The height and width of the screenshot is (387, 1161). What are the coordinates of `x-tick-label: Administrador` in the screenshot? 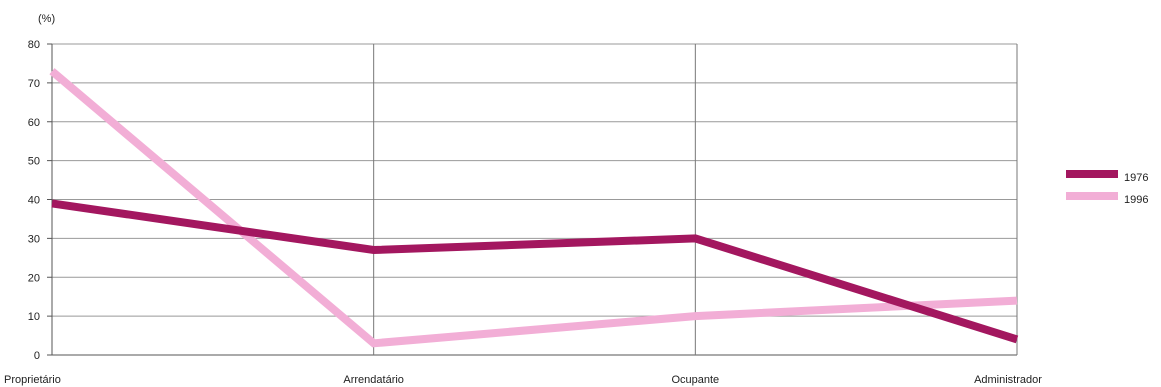 It's located at (1008, 380).